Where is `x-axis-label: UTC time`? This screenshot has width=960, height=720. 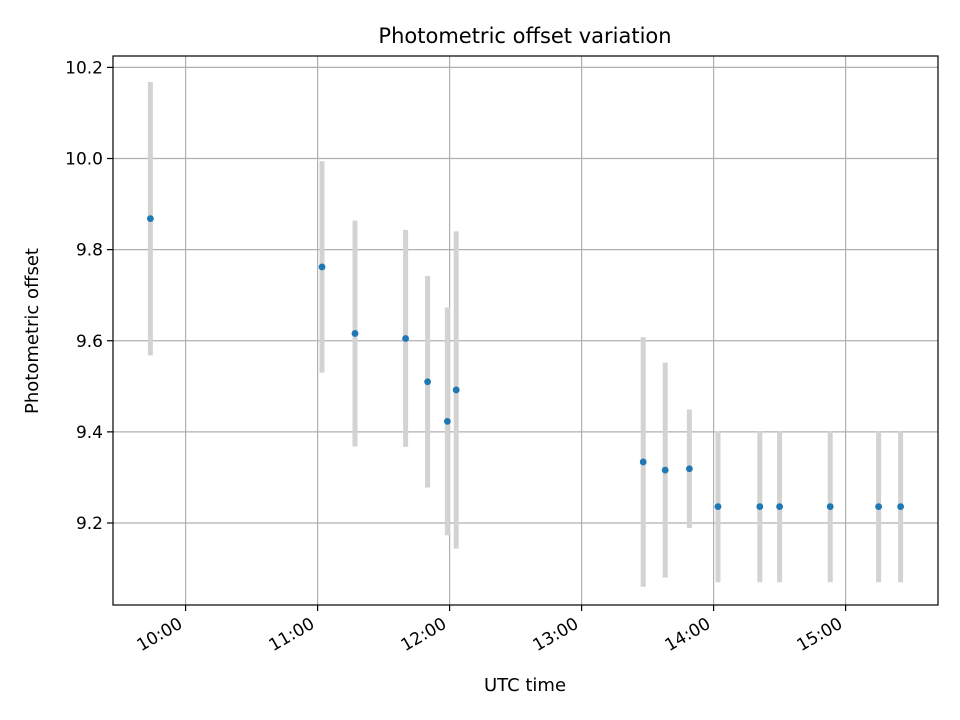 x-axis-label: UTC time is located at coordinates (525, 685).